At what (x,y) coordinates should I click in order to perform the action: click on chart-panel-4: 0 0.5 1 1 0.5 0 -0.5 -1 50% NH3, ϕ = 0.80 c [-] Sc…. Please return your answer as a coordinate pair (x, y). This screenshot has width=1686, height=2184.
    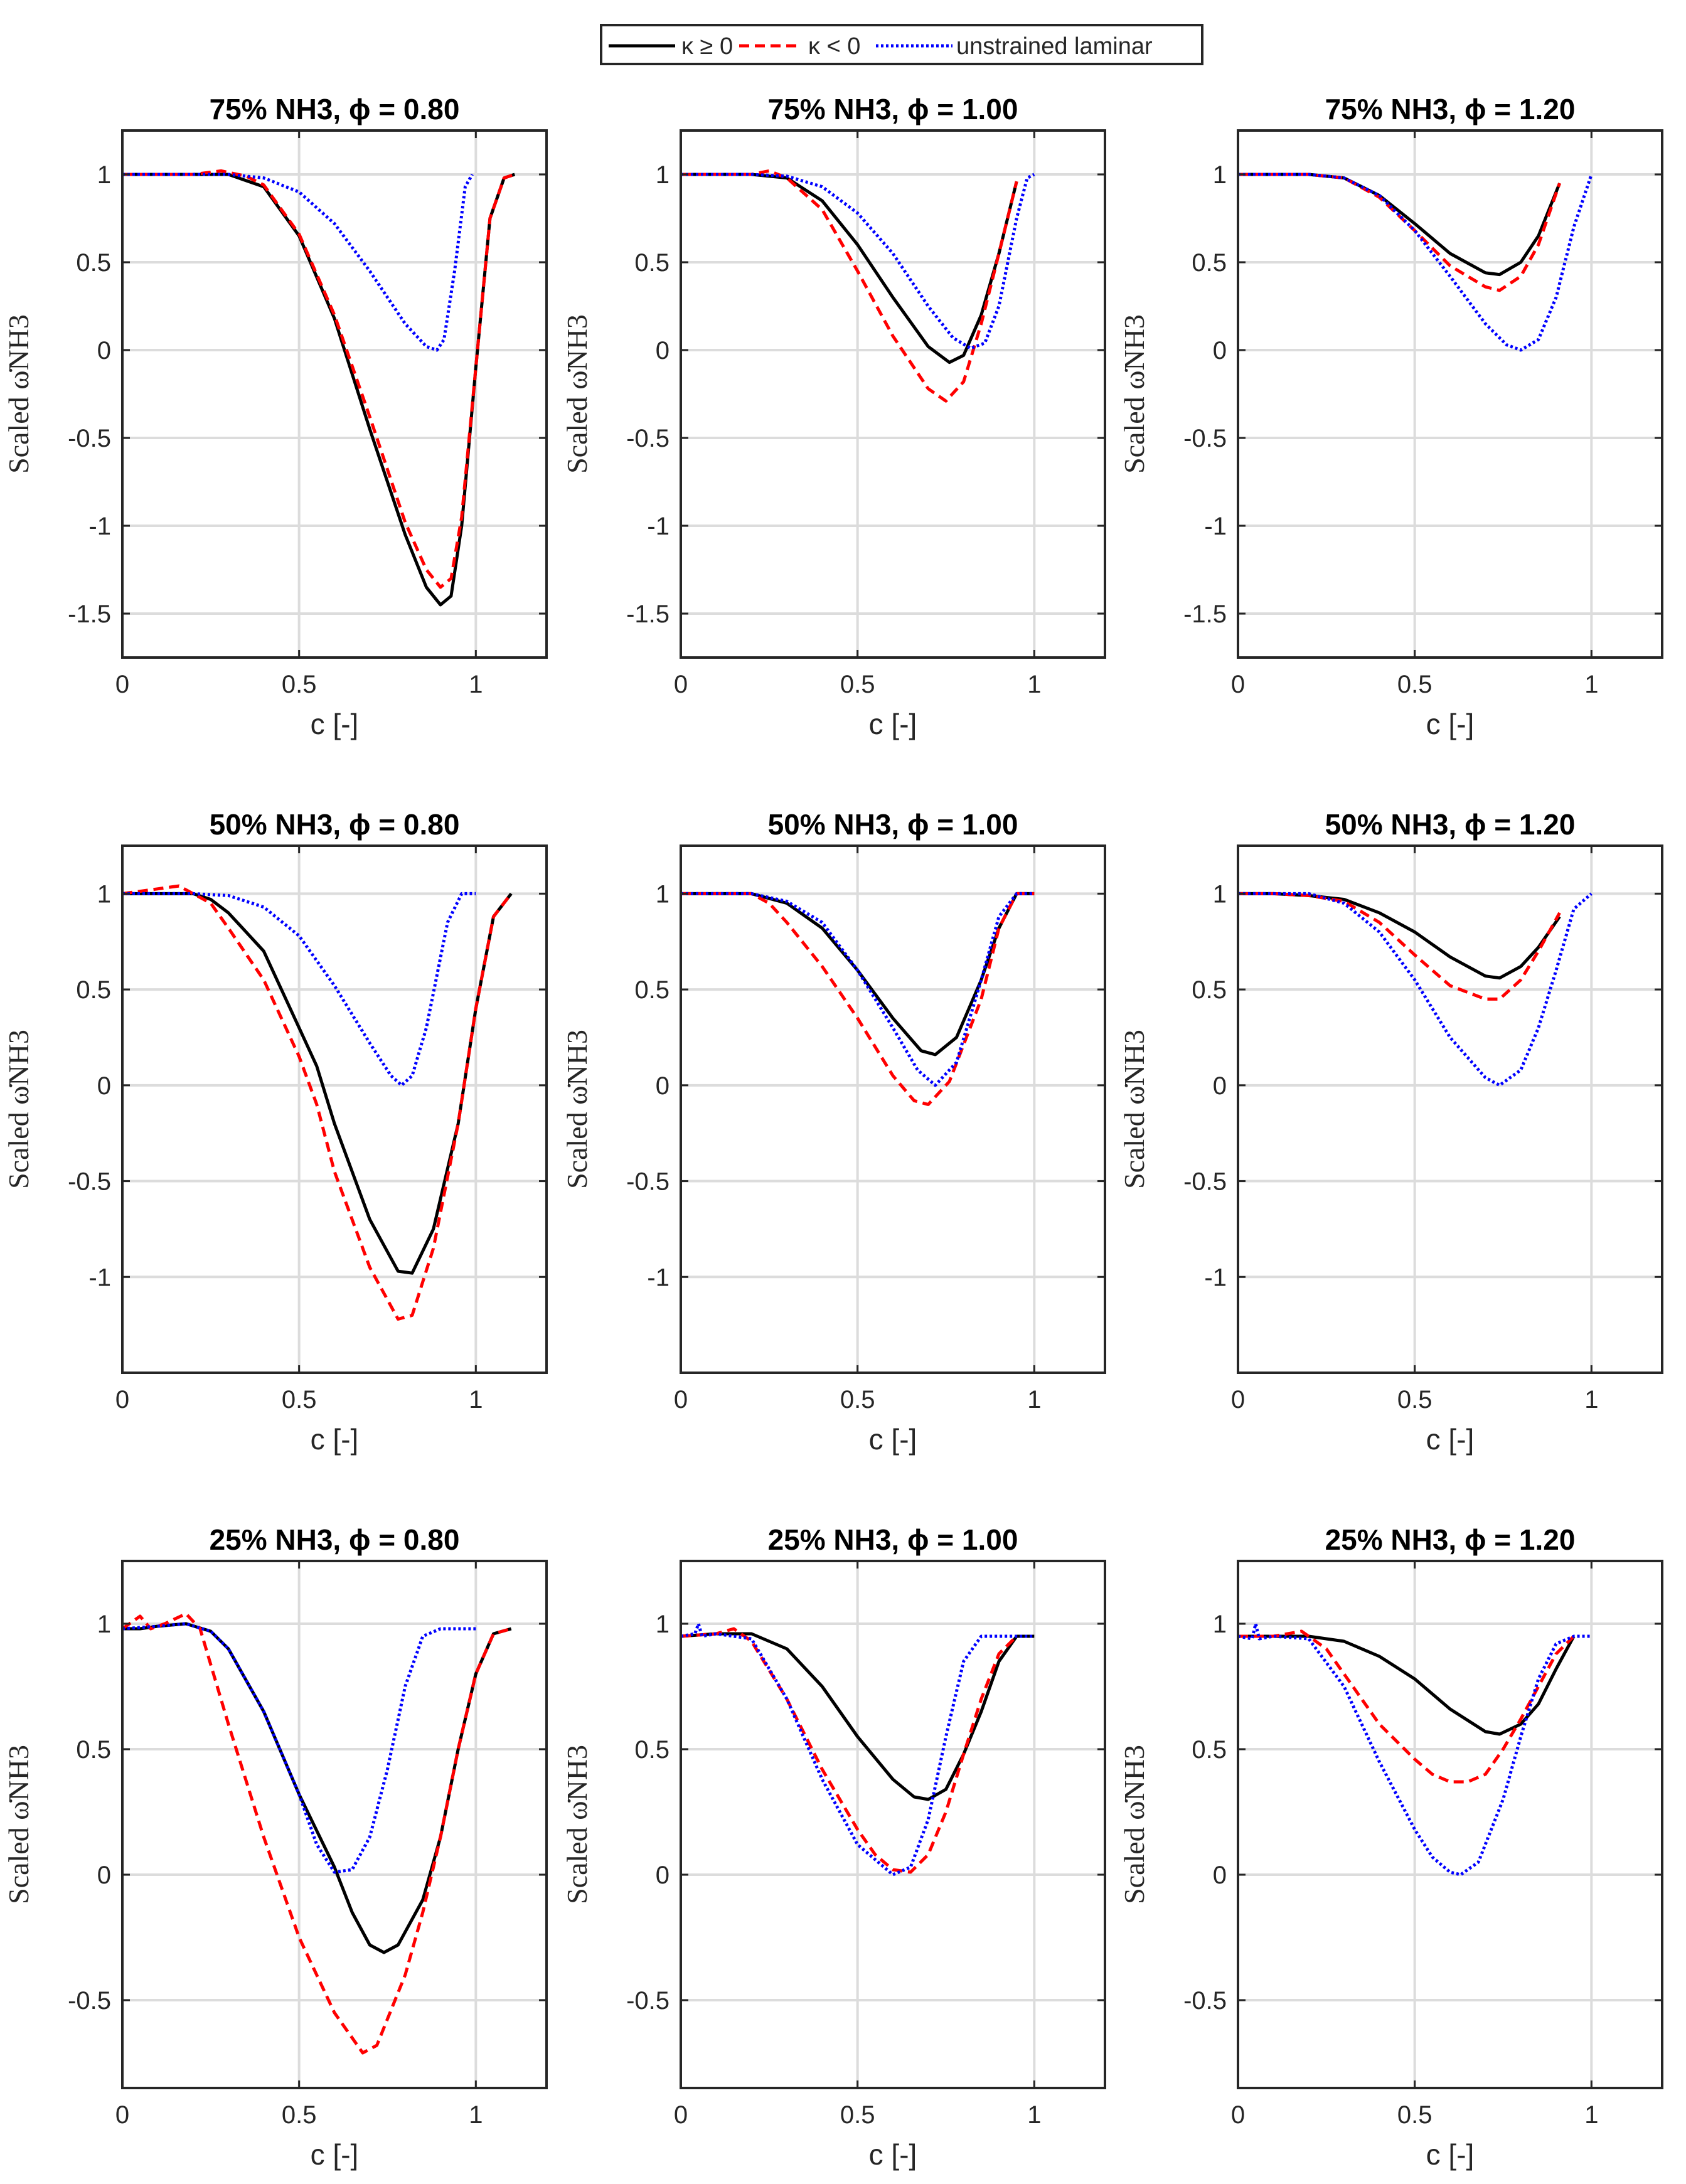
    Looking at the image, I should click on (275, 1132).